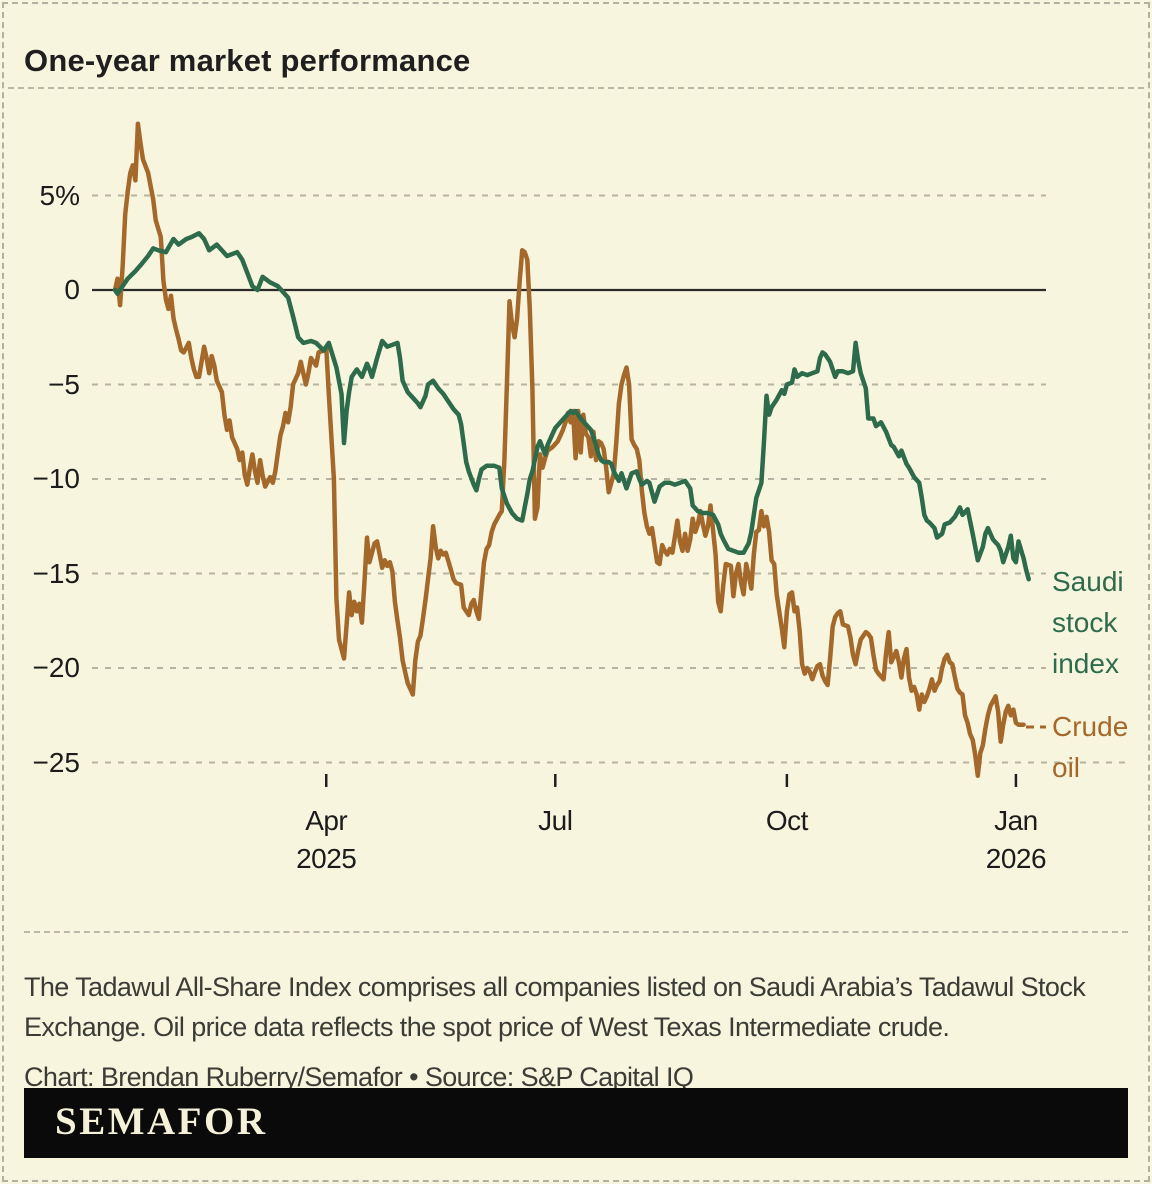 The height and width of the screenshot is (1184, 1152). I want to click on semafor-logo-bar: SEMAFOR, so click(576, 1123).